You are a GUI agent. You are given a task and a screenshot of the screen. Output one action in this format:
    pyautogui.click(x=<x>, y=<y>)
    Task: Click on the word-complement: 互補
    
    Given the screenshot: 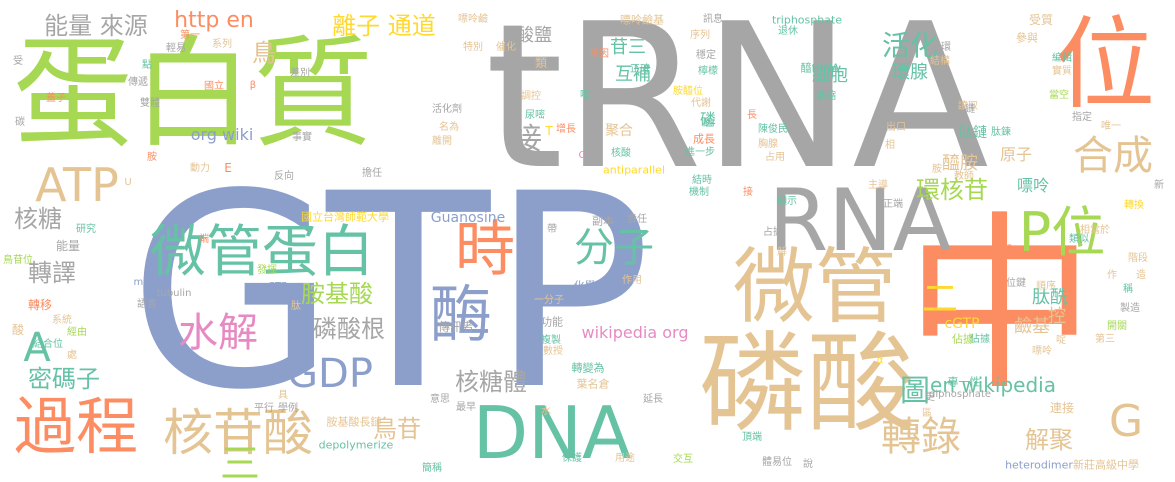 What is the action you would take?
    pyautogui.click(x=633, y=74)
    